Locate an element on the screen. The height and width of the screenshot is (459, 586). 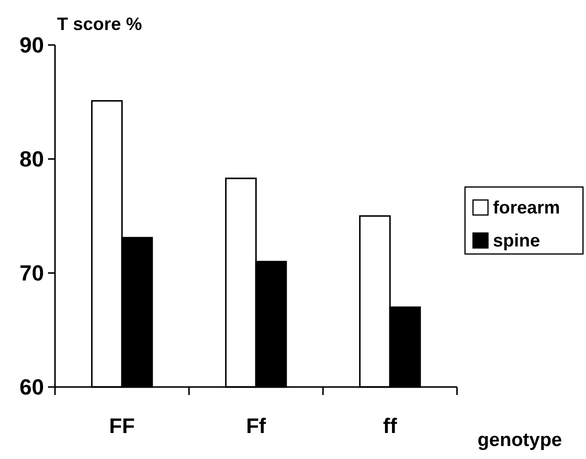
x-tick-label: FF is located at coordinates (122, 426).